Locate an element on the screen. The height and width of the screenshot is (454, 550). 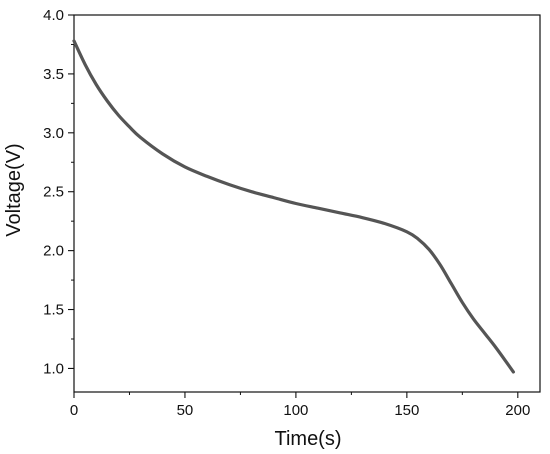
y-axis-ticks: 1.0 1.5 2.0 2.5 3.0 3.5 4.0 is located at coordinates (58, 192).